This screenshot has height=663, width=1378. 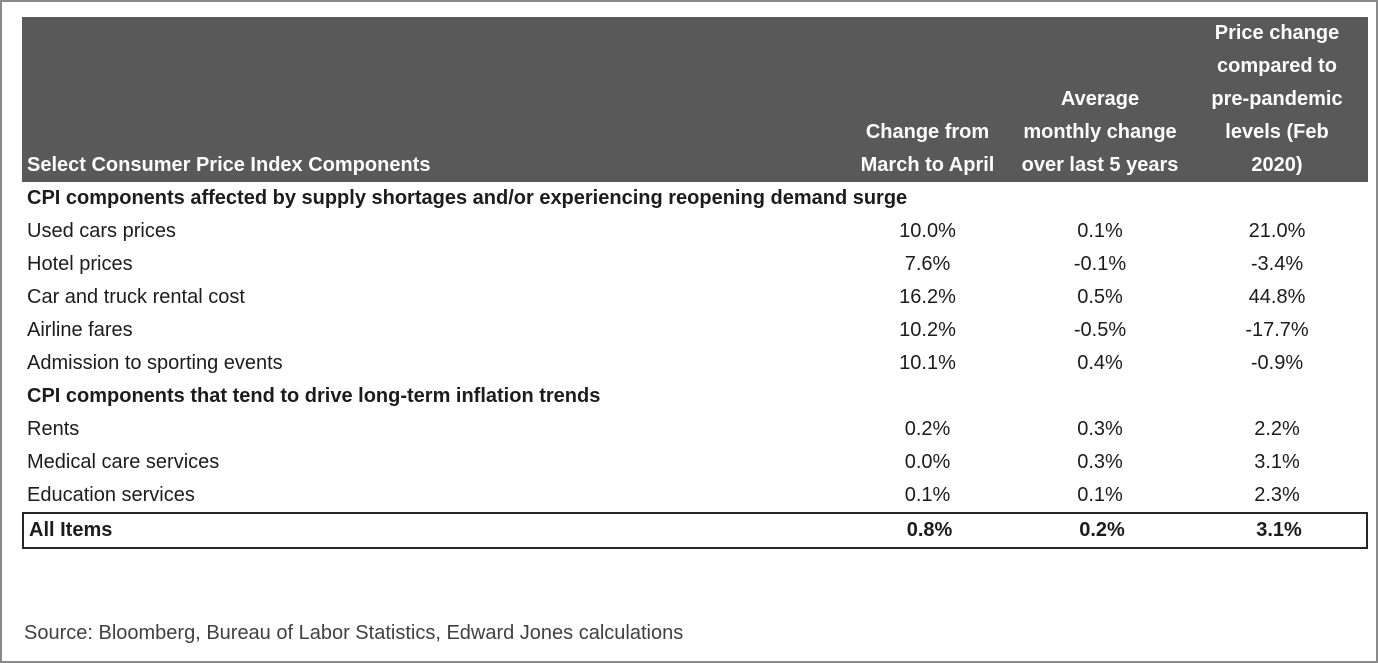 What do you see at coordinates (80, 264) in the screenshot?
I see `row-label: Hotel prices` at bounding box center [80, 264].